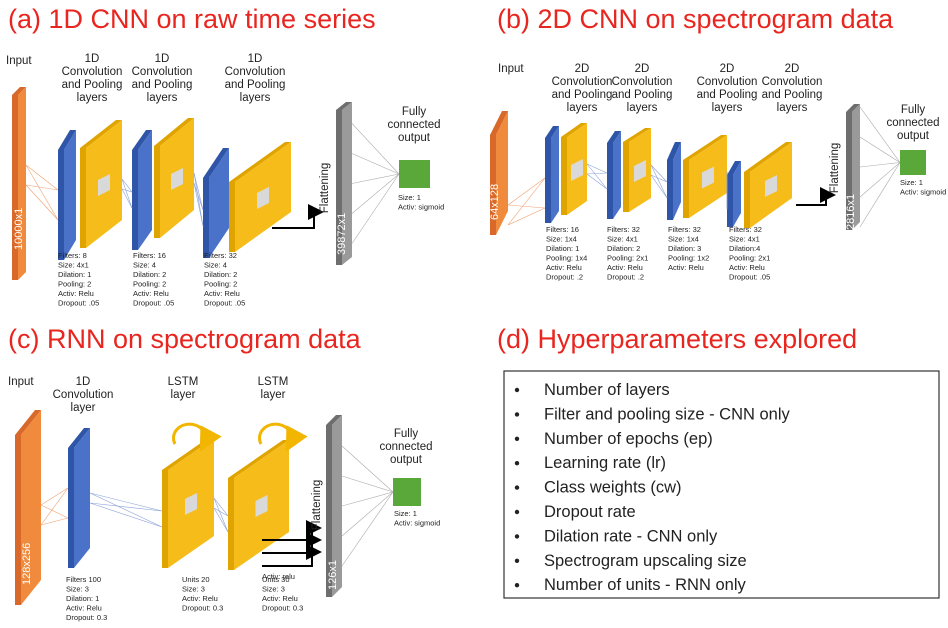 The image size is (948, 628). What do you see at coordinates (83, 408) in the screenshot?
I see `layer-label: layer` at bounding box center [83, 408].